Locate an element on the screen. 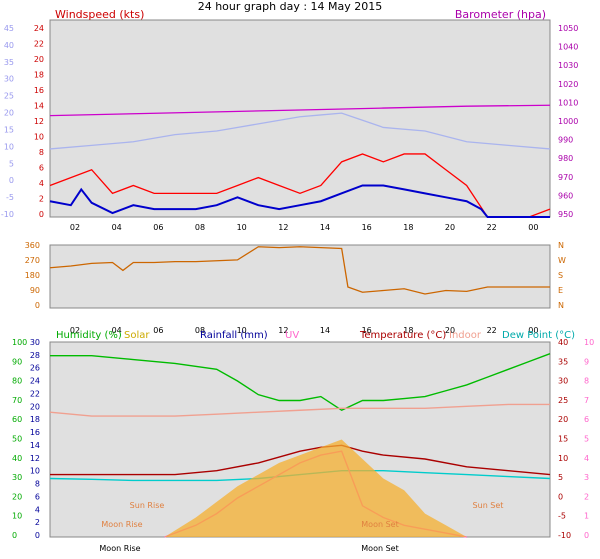  y-tick-outer: -10 is located at coordinates (7, 214).